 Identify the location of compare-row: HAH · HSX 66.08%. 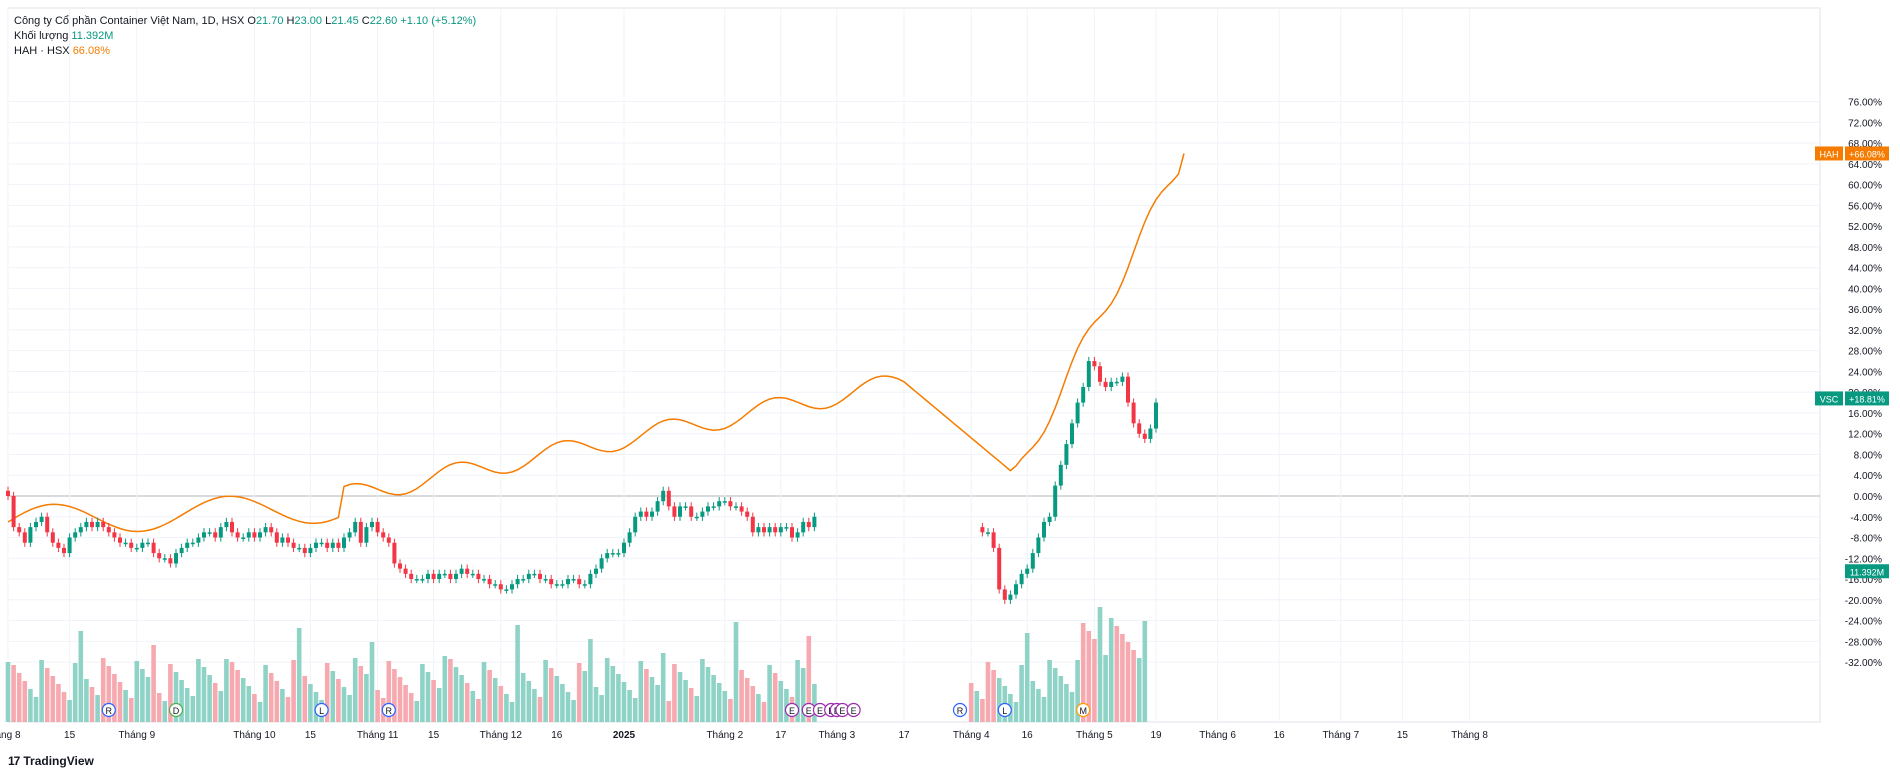
(245, 51).